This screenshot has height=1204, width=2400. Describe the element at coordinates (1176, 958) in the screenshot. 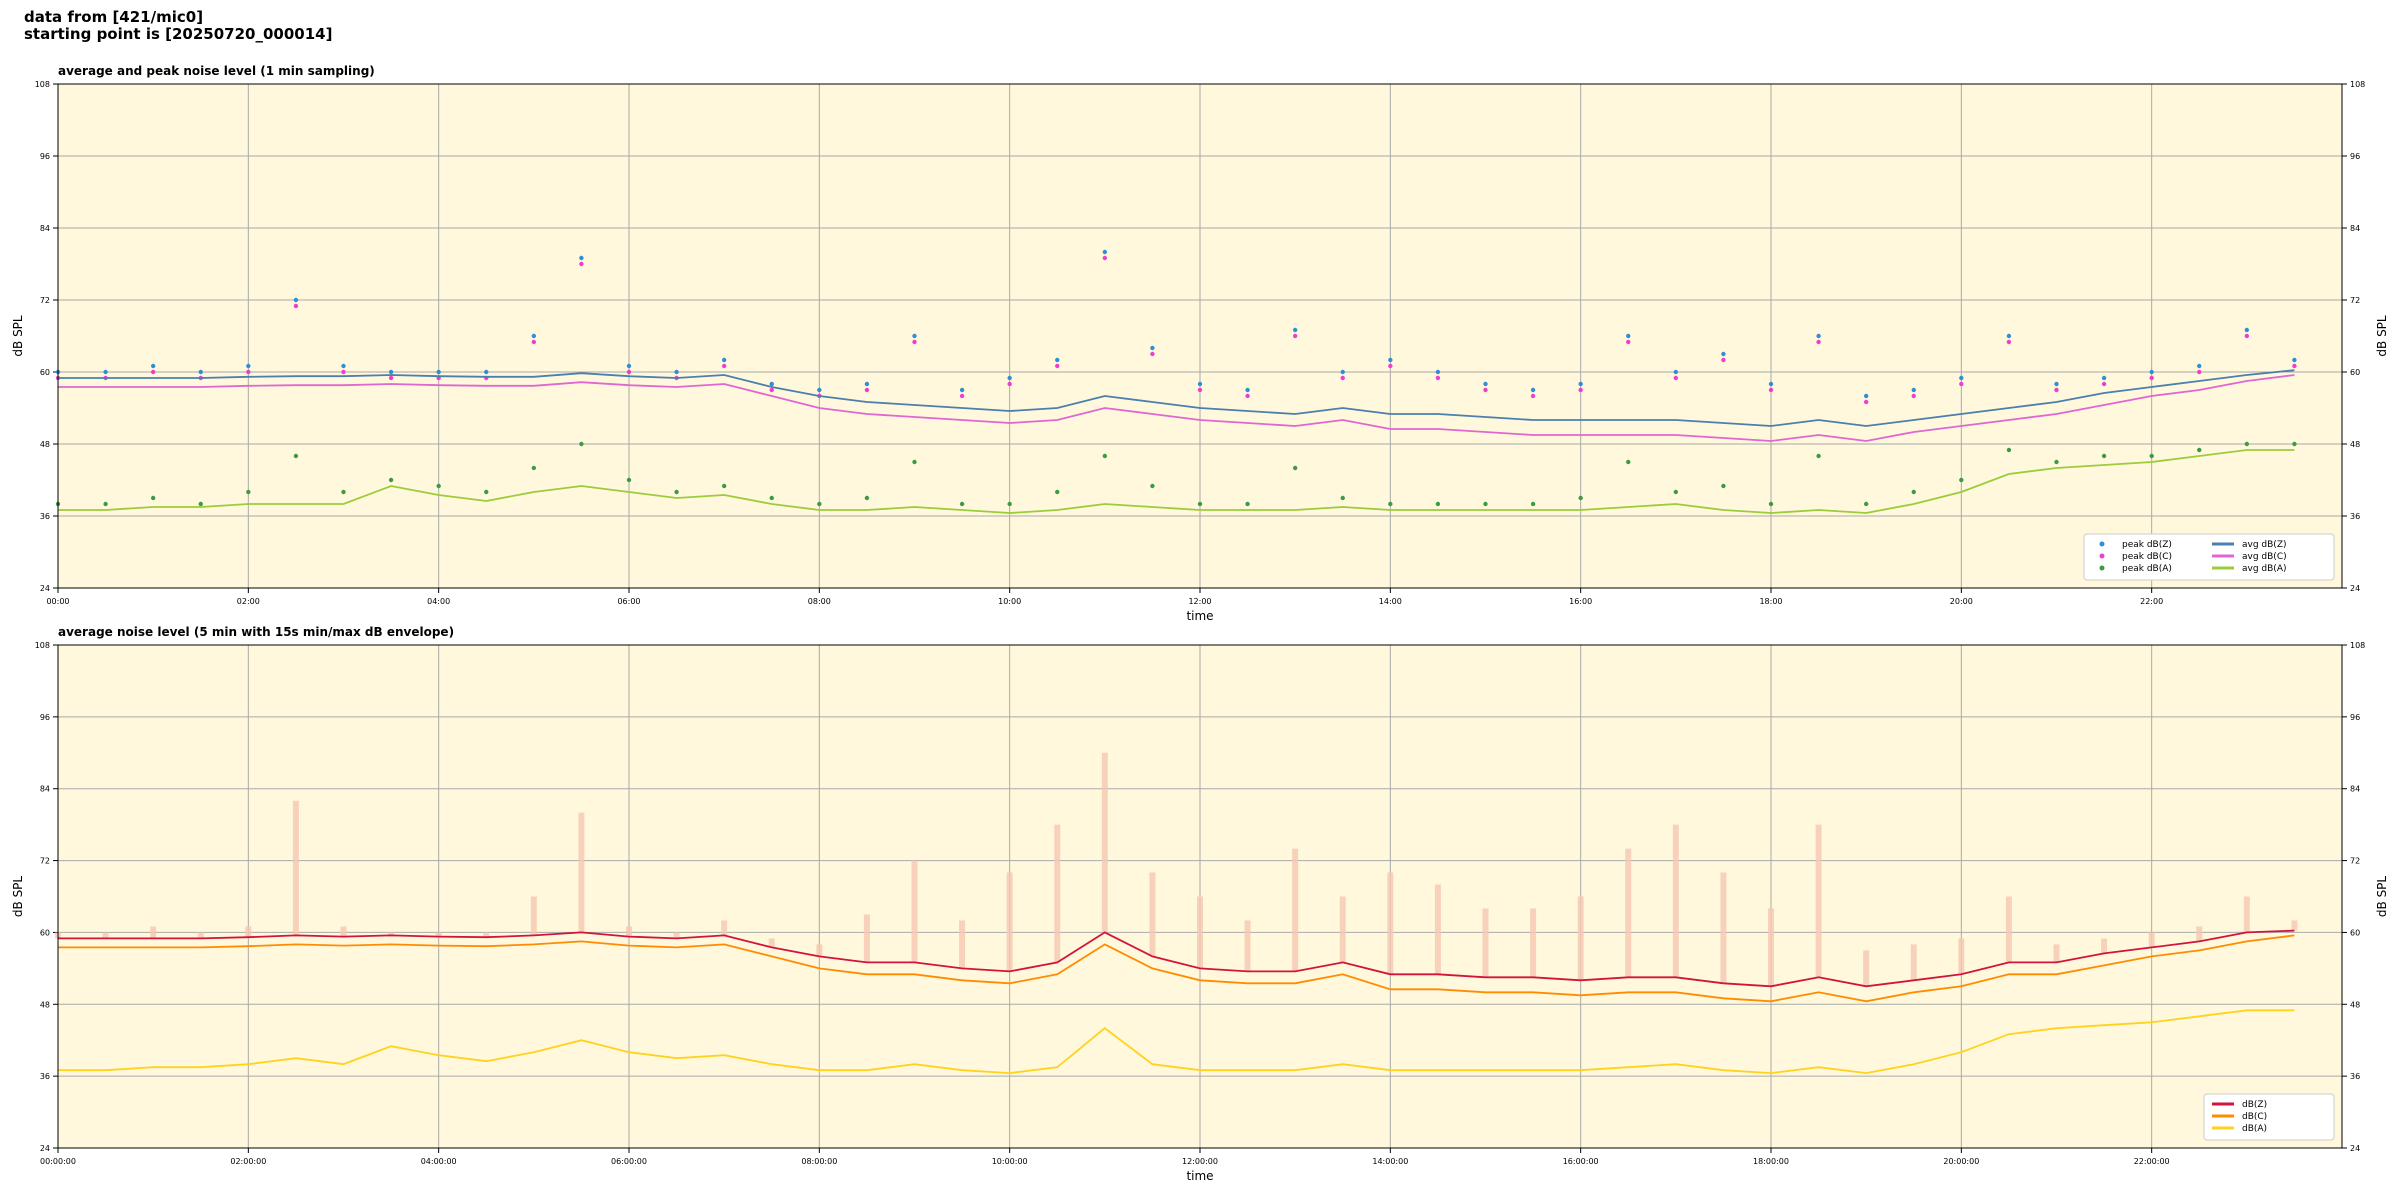

I see `series-line` at that location.